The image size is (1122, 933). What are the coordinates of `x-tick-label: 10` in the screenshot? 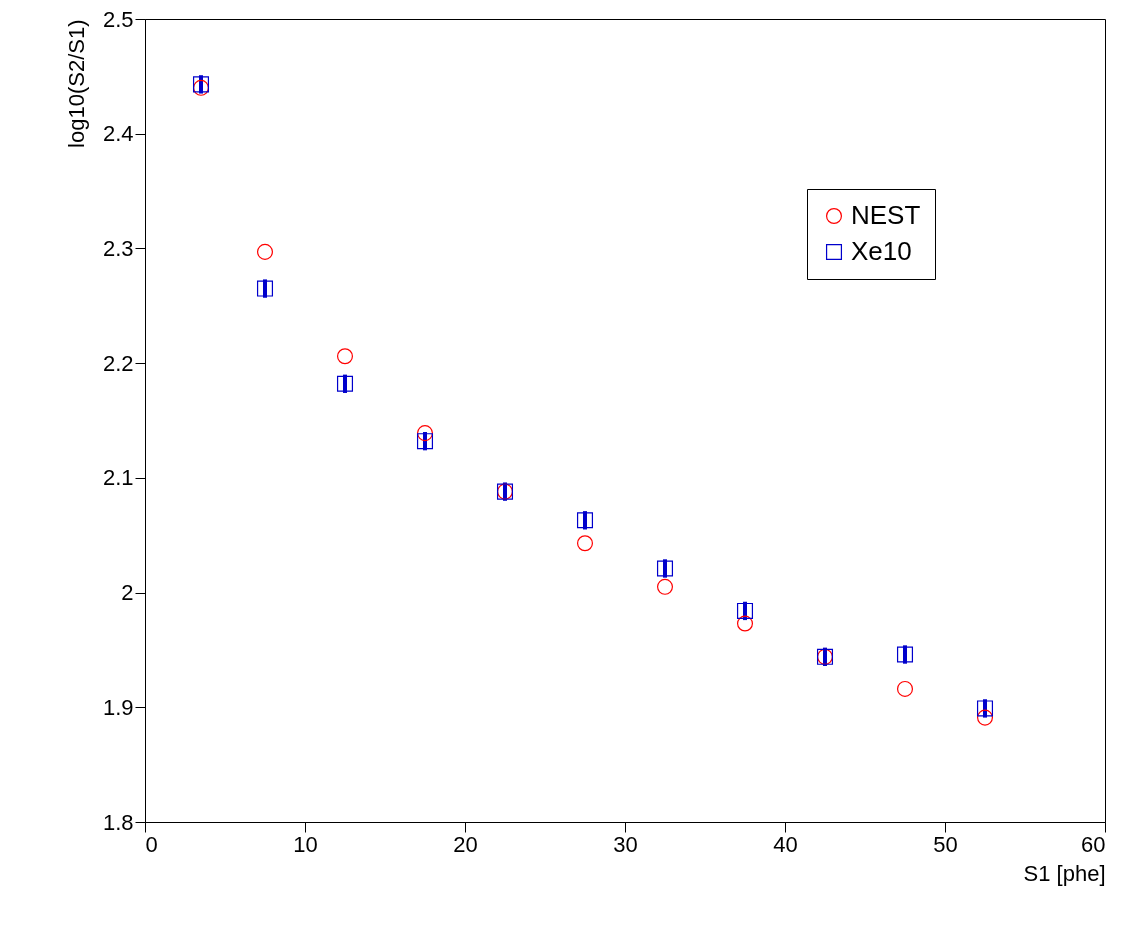 It's located at (305, 844).